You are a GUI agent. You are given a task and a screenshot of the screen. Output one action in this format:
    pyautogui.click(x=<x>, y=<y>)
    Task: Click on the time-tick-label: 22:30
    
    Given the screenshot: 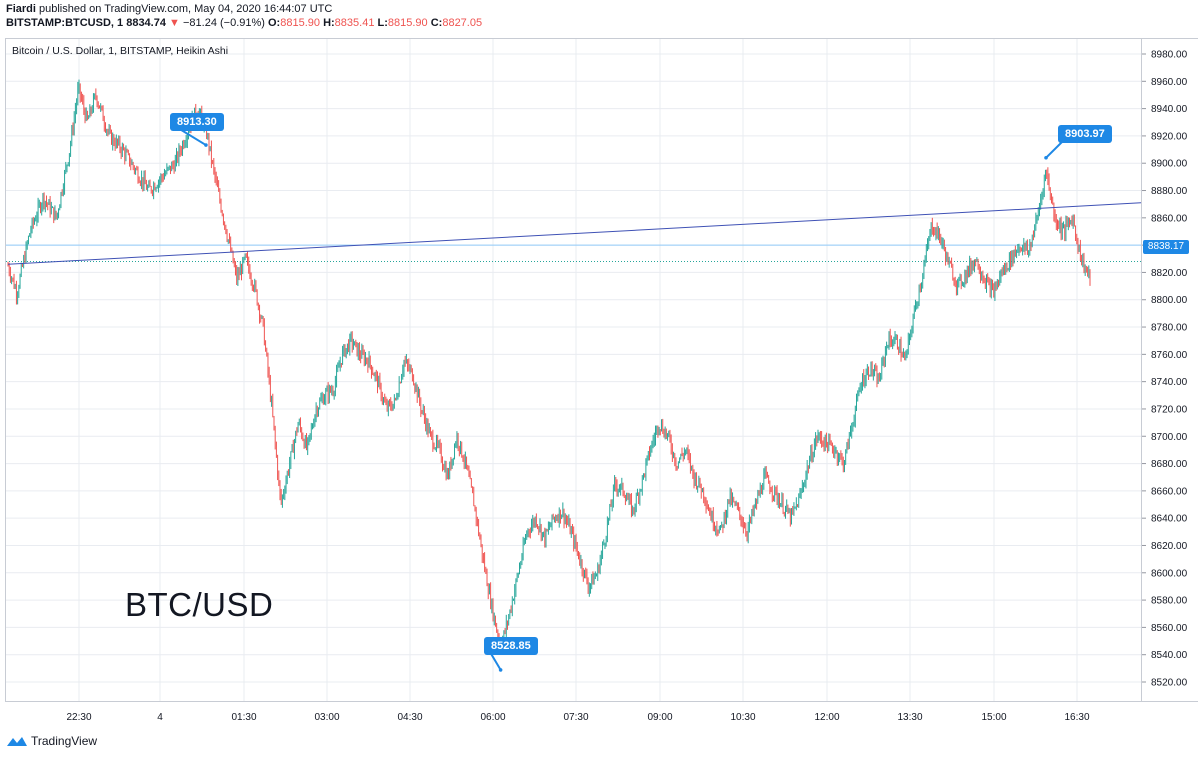 What is the action you would take?
    pyautogui.click(x=78, y=717)
    